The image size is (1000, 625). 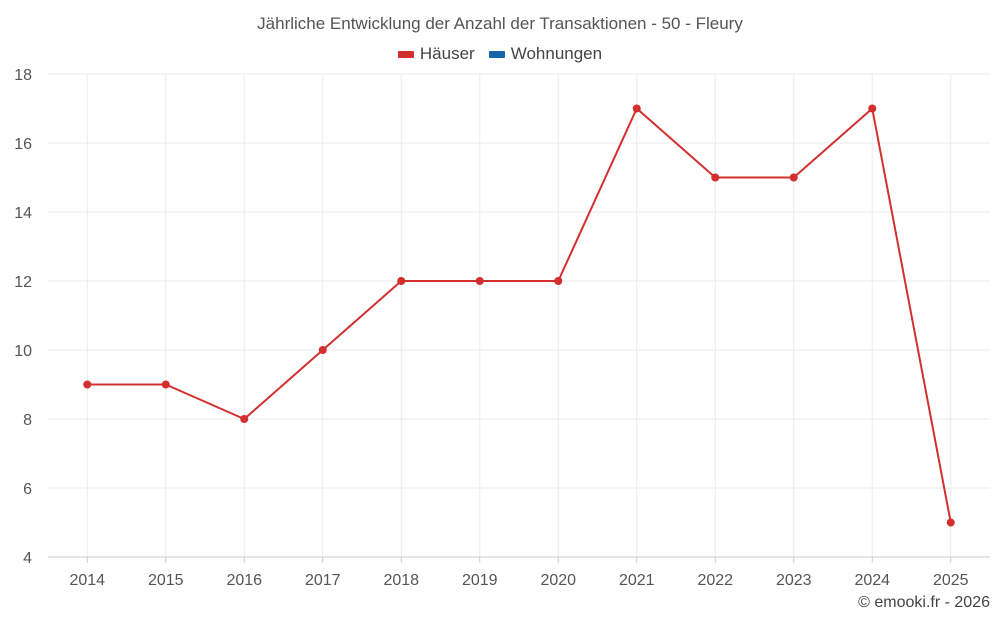 What do you see at coordinates (27, 420) in the screenshot?
I see `y-tick-label: 8` at bounding box center [27, 420].